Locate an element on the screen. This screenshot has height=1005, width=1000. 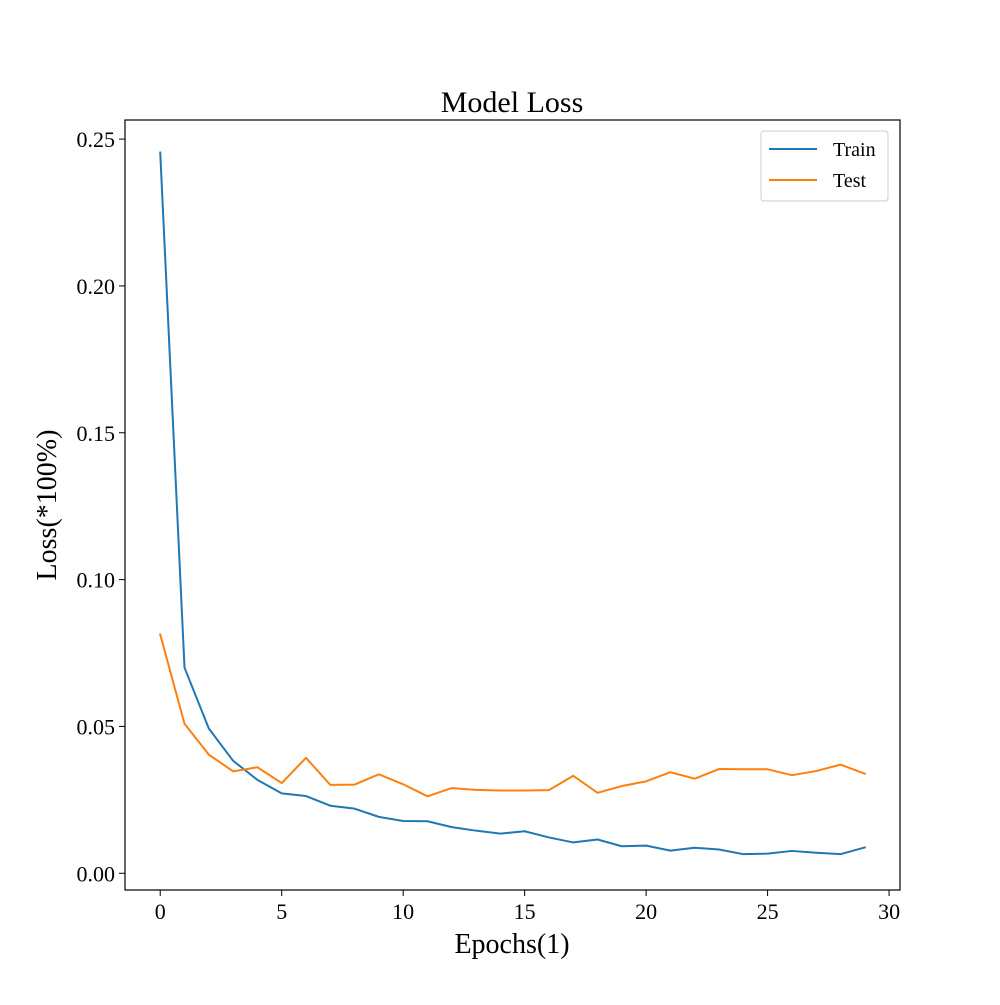
y-tick-label: 0.10 is located at coordinates (96, 580).